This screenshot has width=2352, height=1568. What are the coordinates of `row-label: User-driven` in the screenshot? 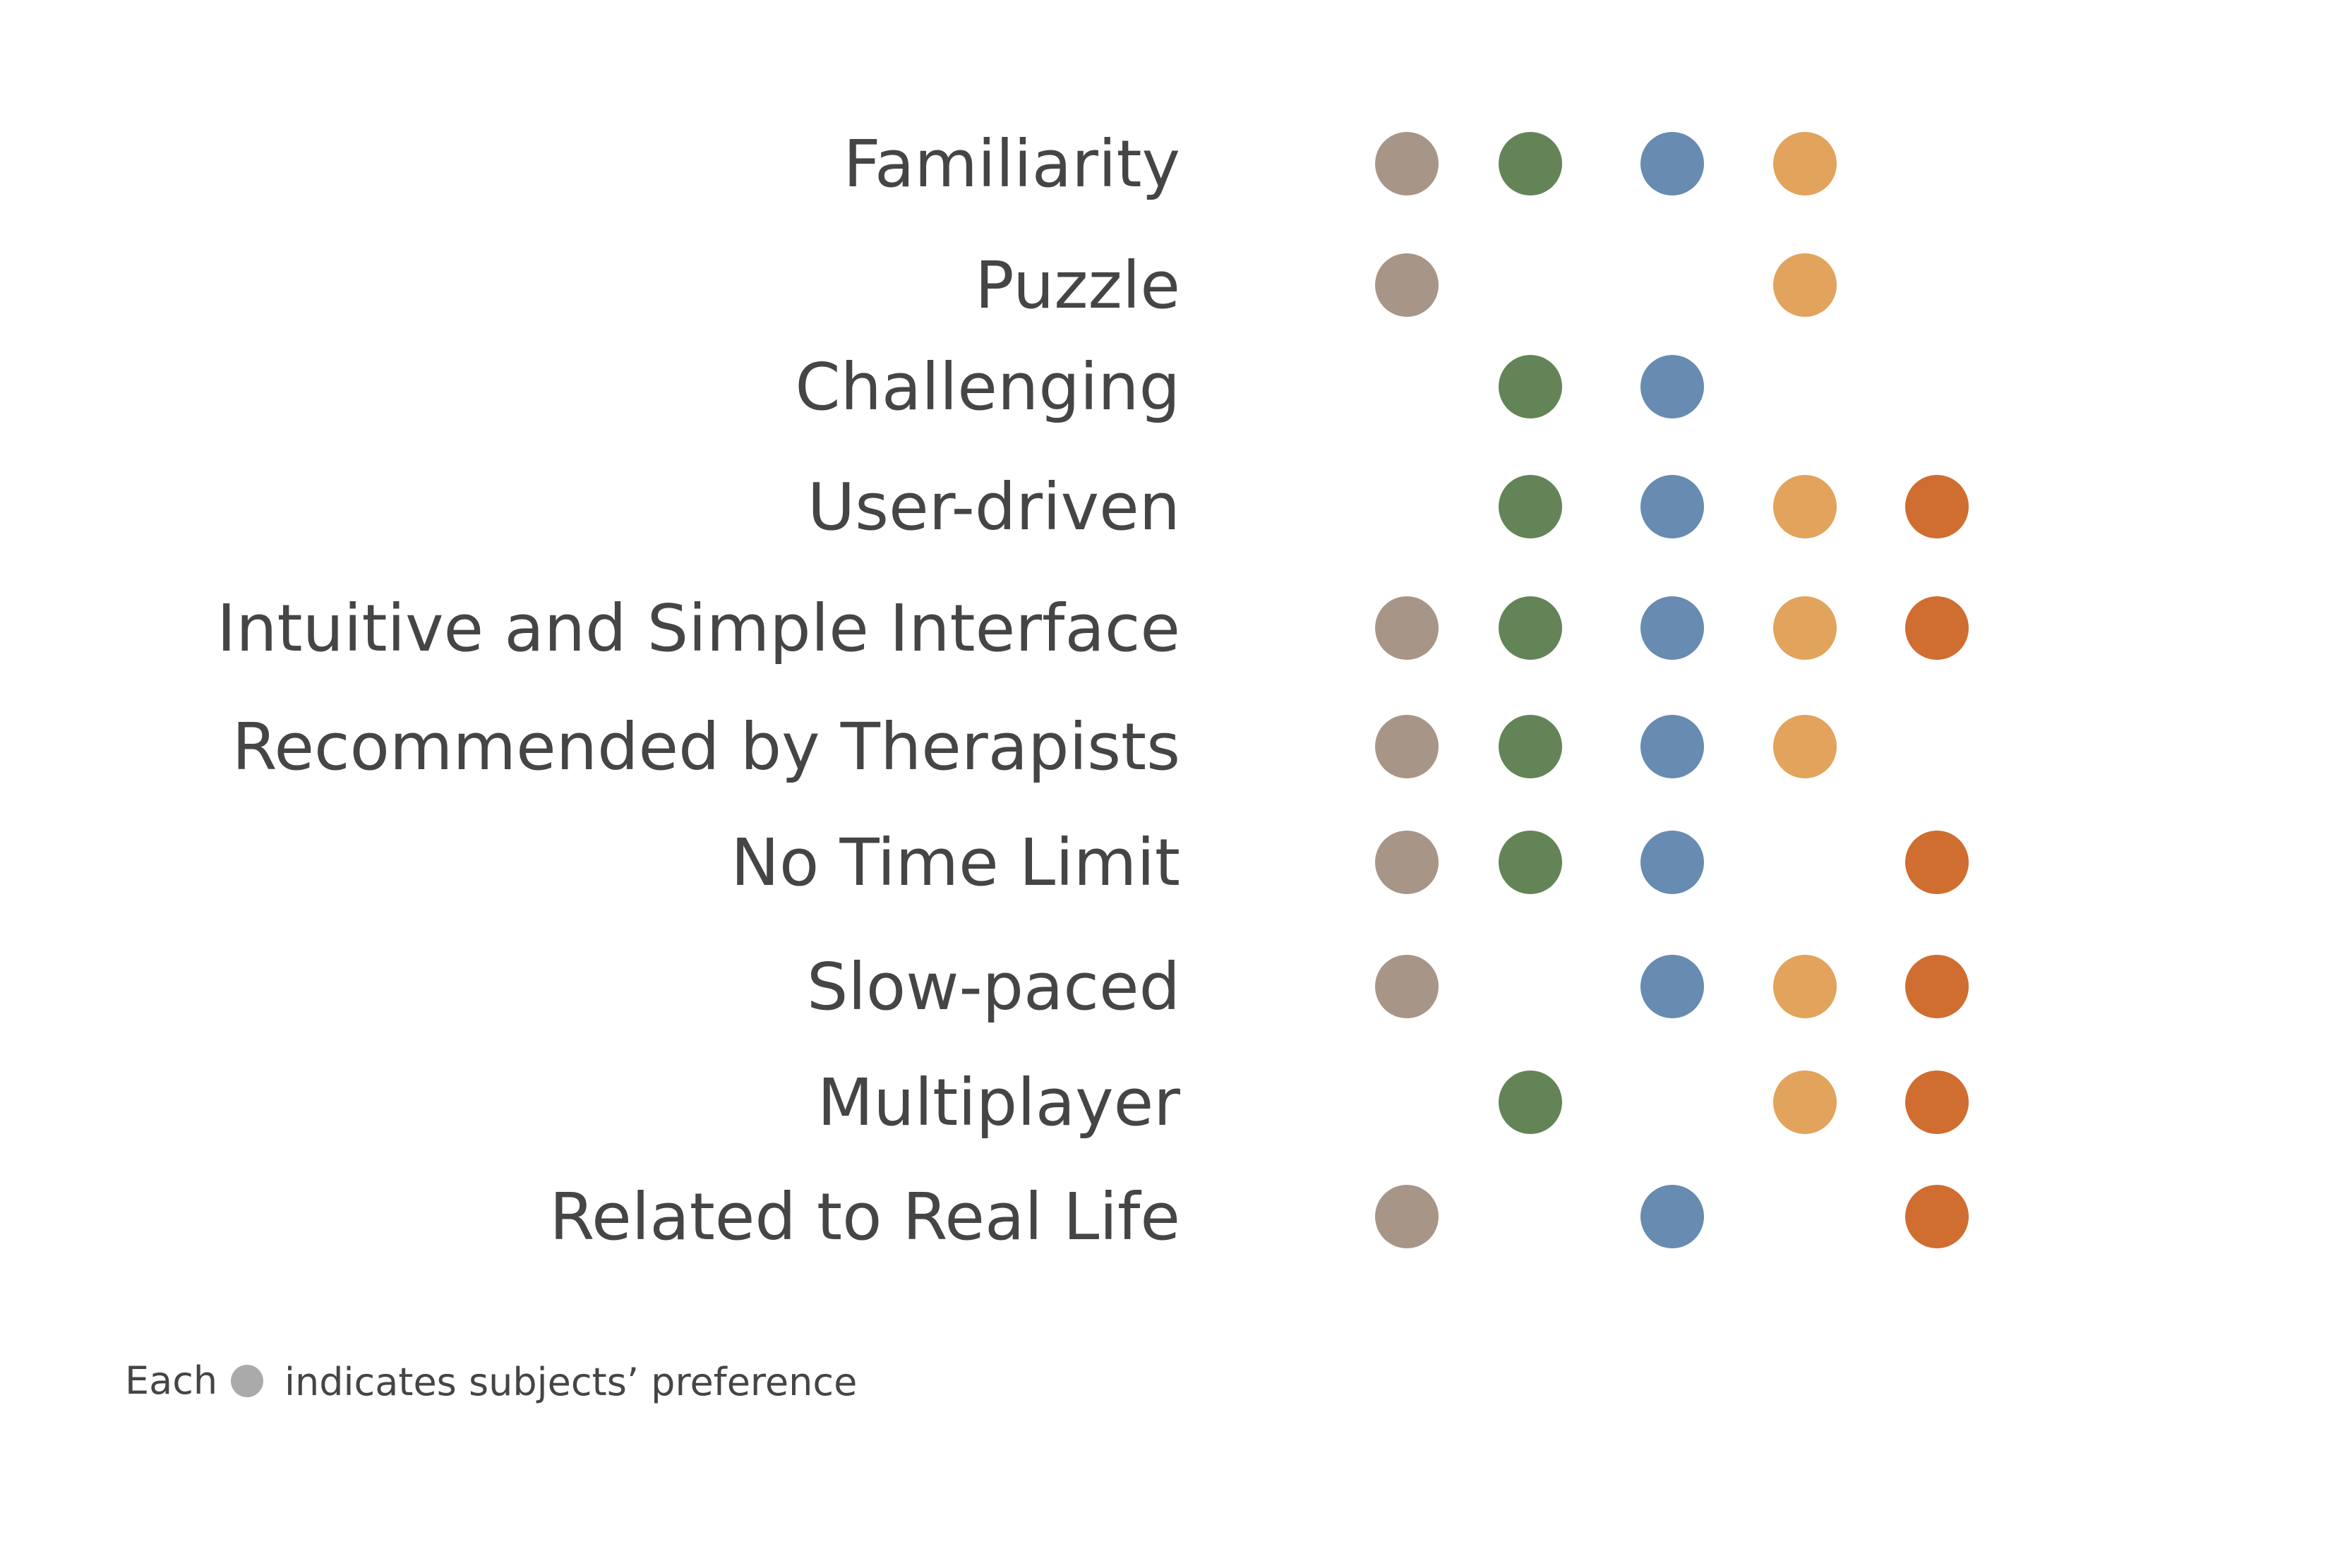 It's located at (994, 507).